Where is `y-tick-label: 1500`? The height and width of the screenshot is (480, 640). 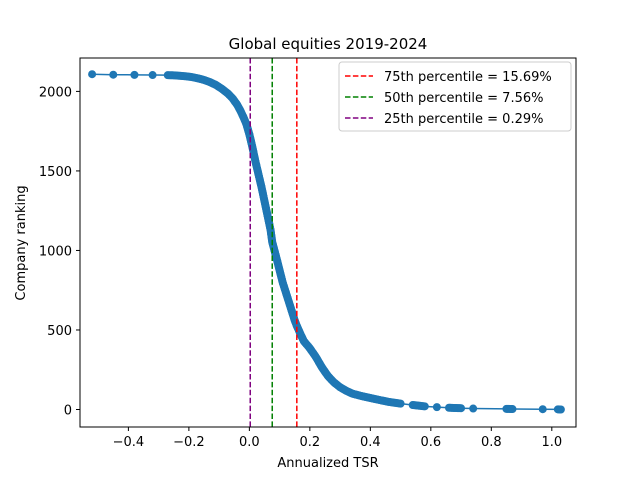
y-tick-label: 1500 is located at coordinates (55, 172).